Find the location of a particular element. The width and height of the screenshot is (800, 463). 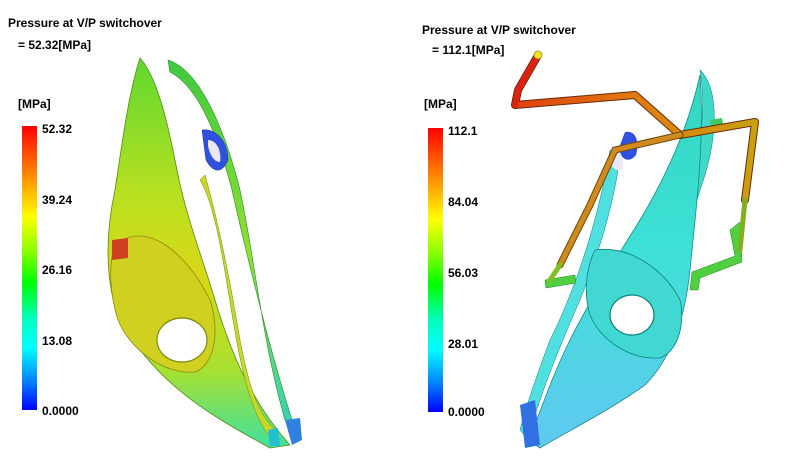

legend-tick-2: 26.16 is located at coordinates (57, 270).